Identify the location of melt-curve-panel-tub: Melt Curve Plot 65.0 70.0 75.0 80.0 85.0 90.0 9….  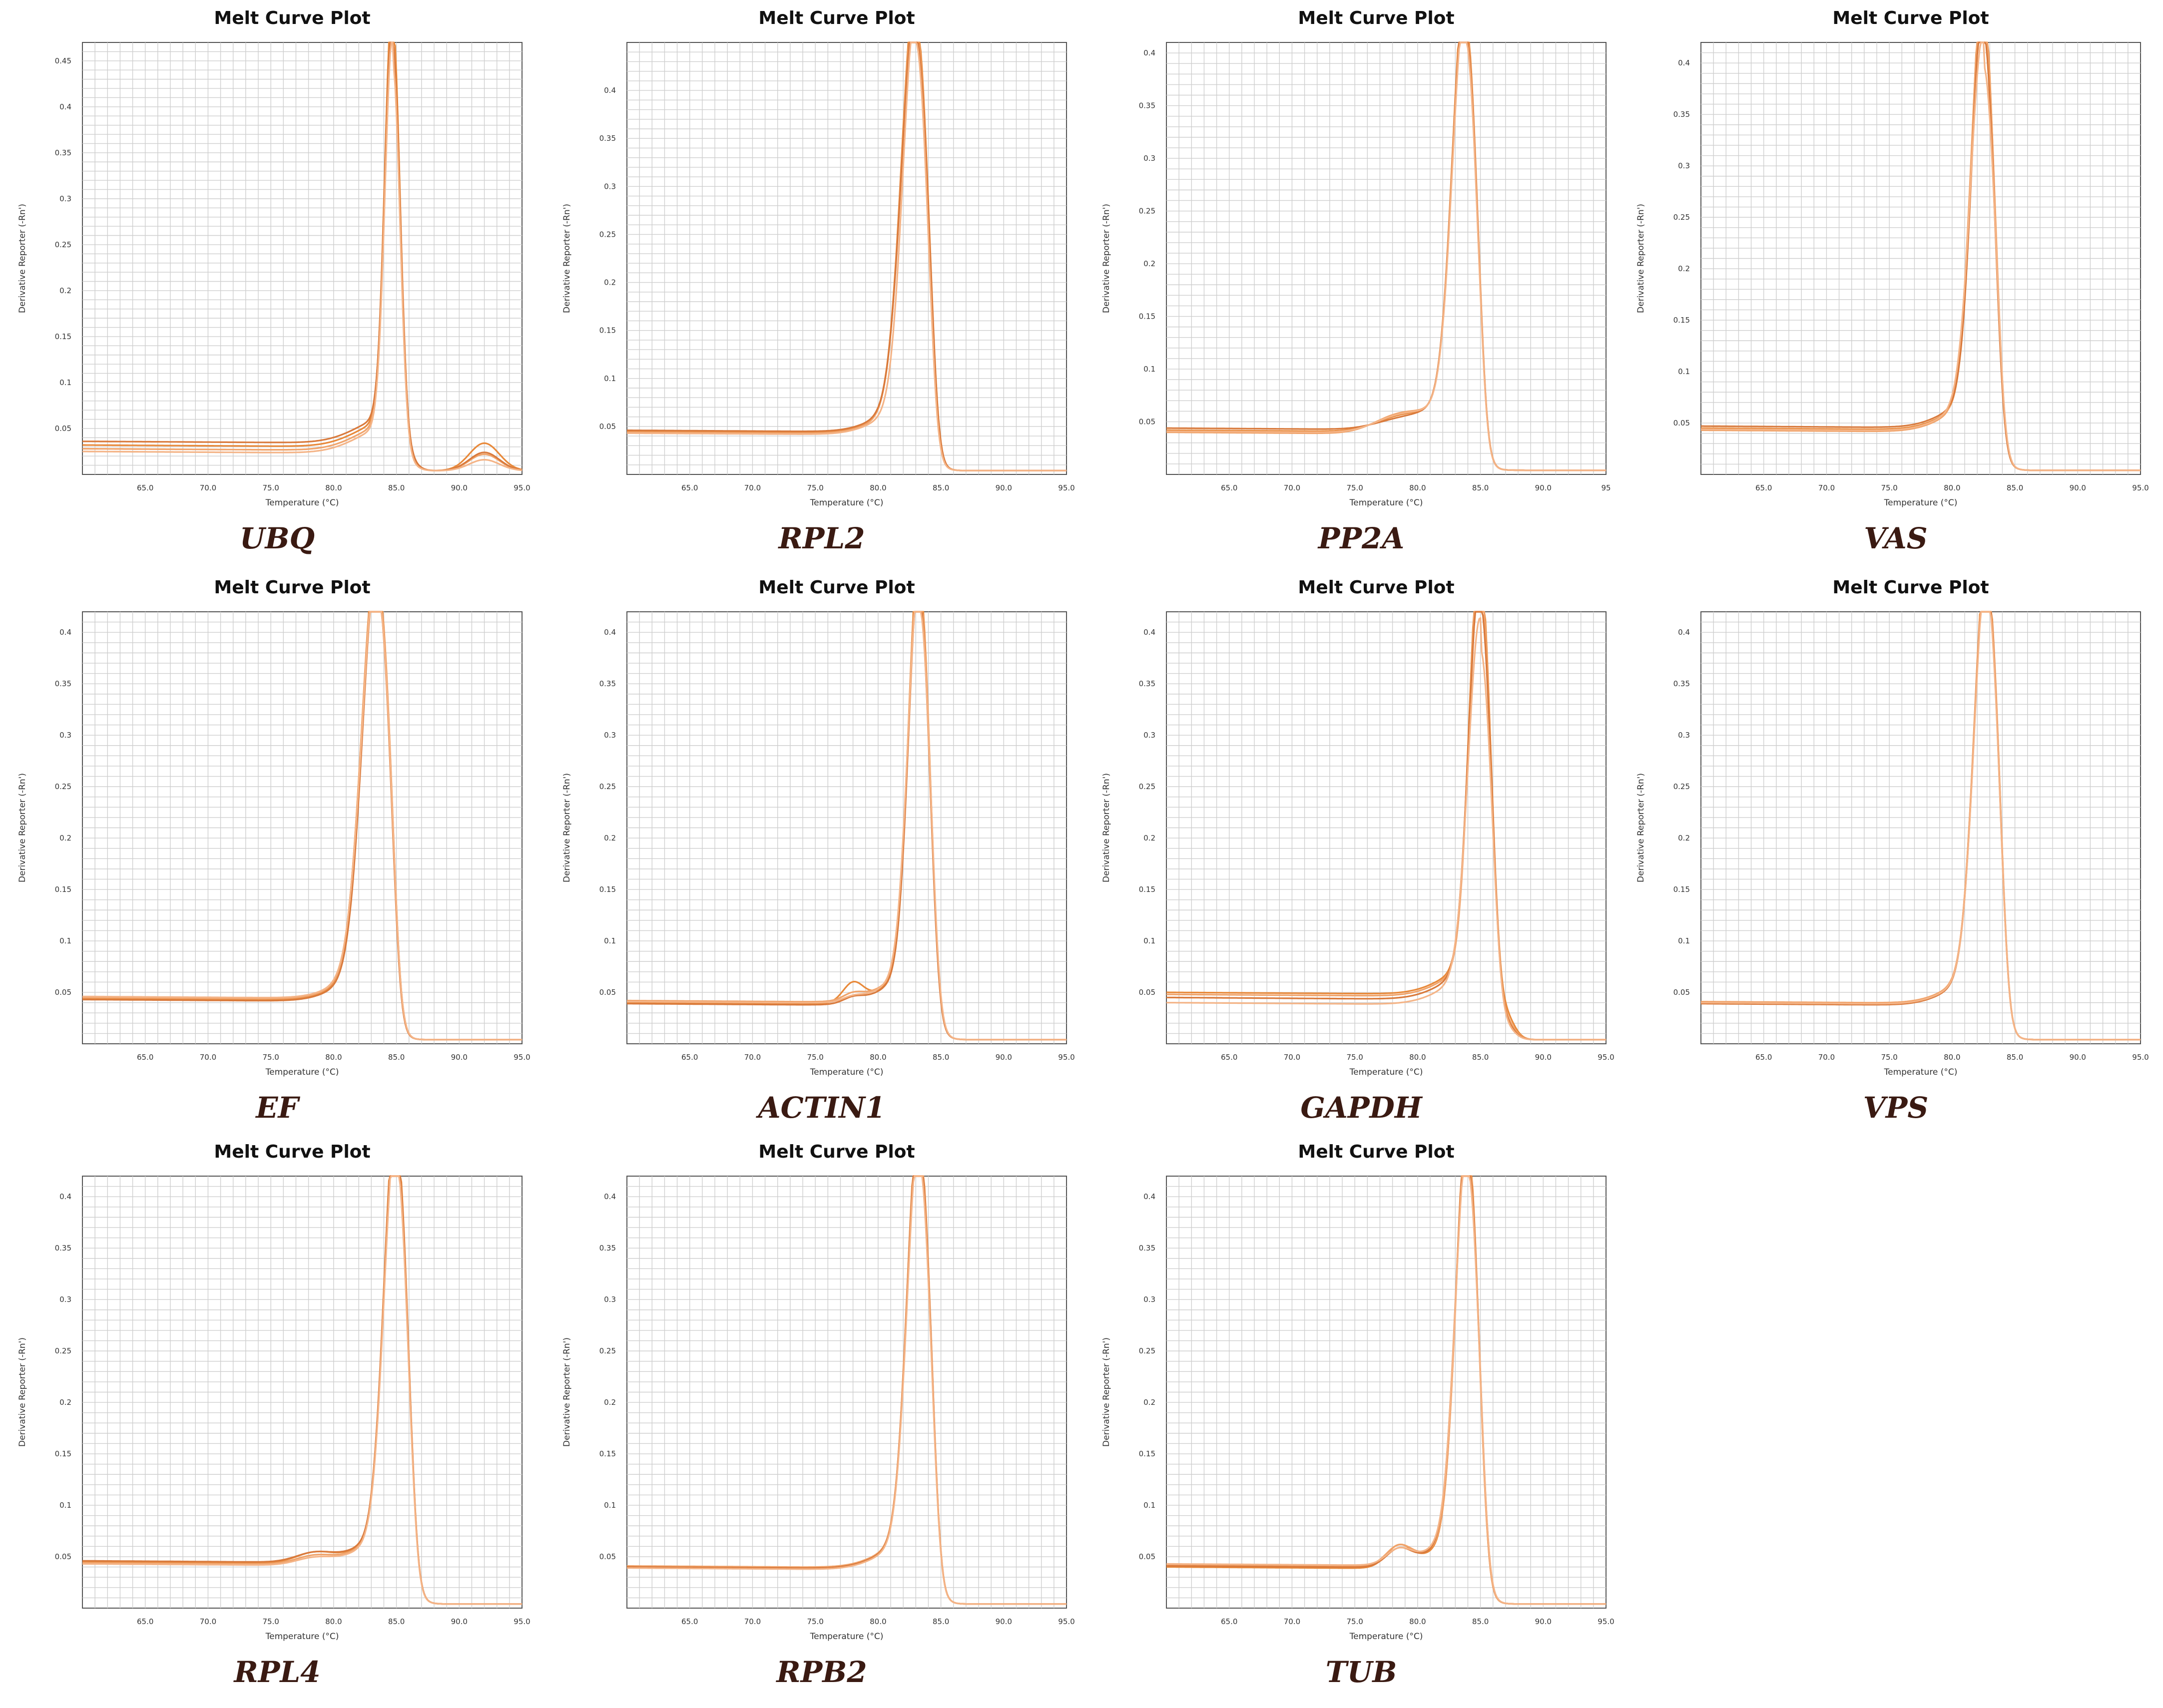
(1363, 1423).